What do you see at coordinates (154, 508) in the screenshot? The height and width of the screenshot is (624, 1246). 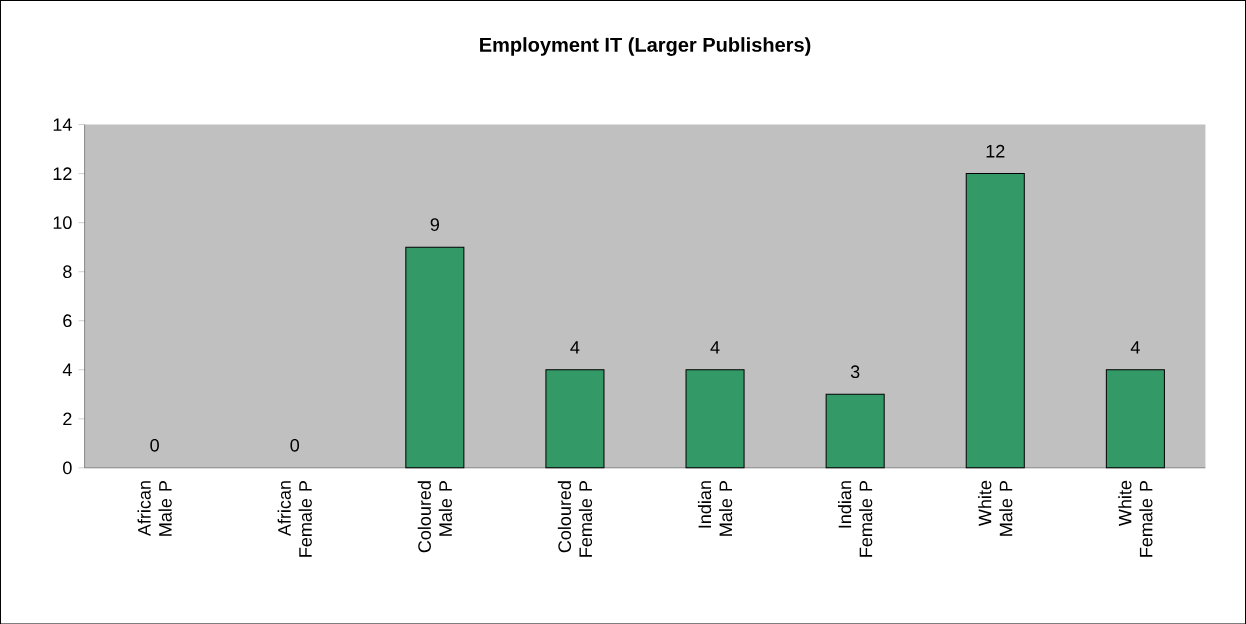 I see `x-tick-label: African Male P` at bounding box center [154, 508].